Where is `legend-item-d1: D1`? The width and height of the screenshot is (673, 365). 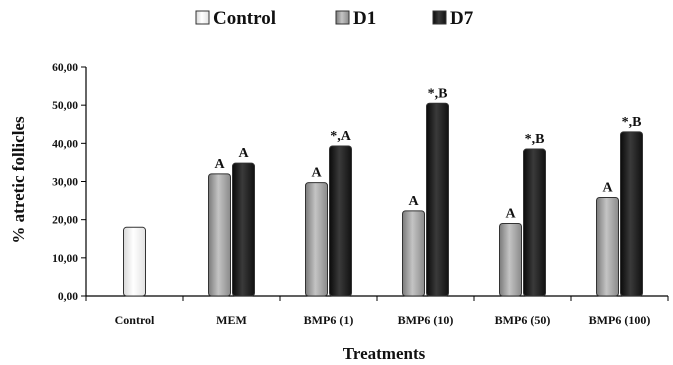 legend-item-d1: D1 is located at coordinates (355, 18).